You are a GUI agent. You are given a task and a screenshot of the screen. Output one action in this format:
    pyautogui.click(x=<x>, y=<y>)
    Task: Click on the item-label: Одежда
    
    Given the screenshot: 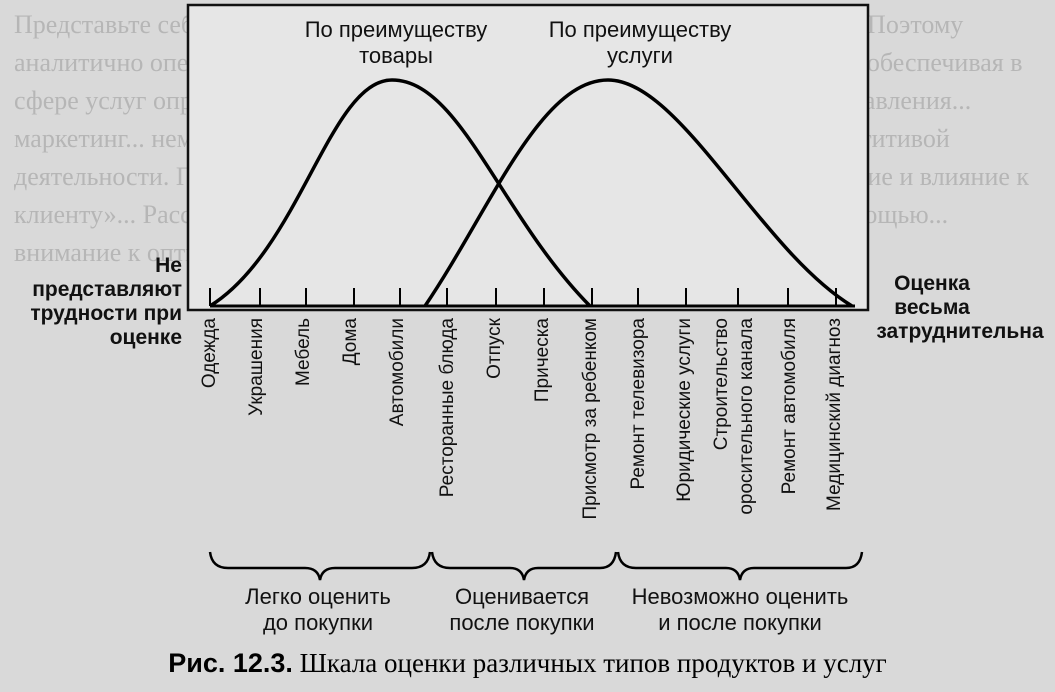 What is the action you would take?
    pyautogui.click(x=209, y=353)
    